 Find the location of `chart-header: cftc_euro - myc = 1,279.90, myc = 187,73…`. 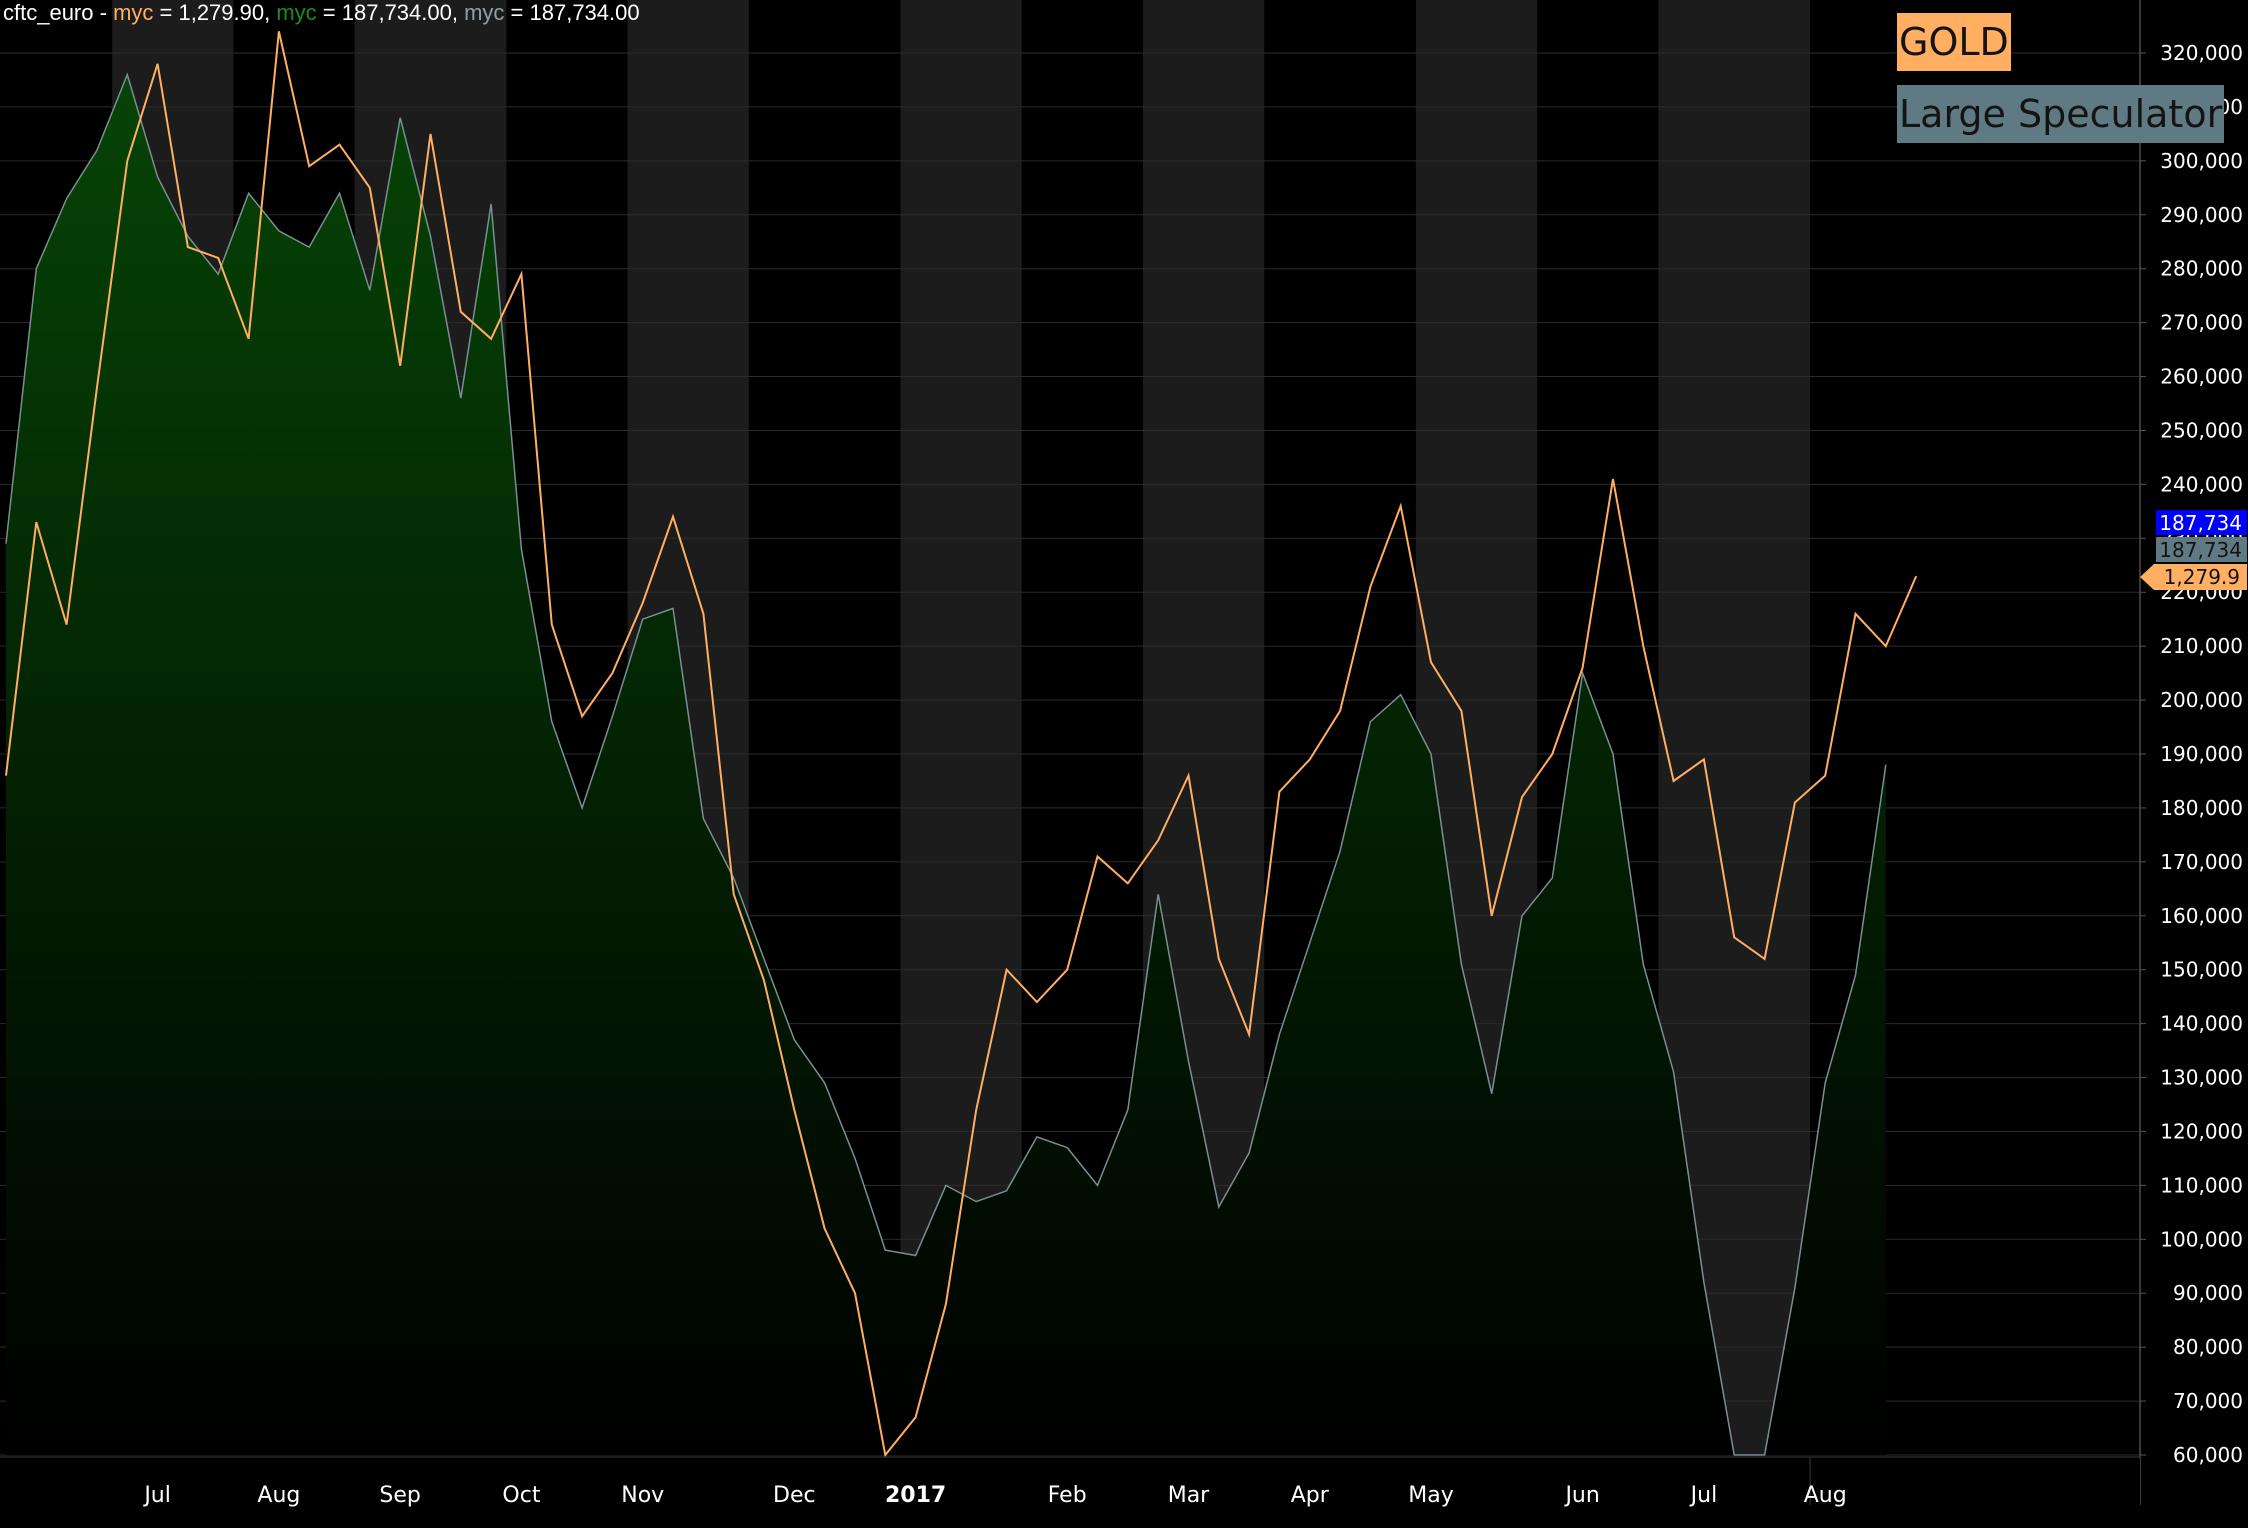

chart-header: cftc_euro - myc = 1,279.90, myc = 187,73… is located at coordinates (321, 13).